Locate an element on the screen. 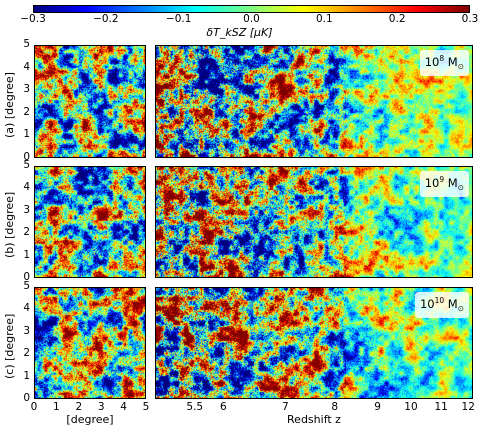 The height and width of the screenshot is (429, 479). colorbar-tick: 0.1 is located at coordinates (324, 19).